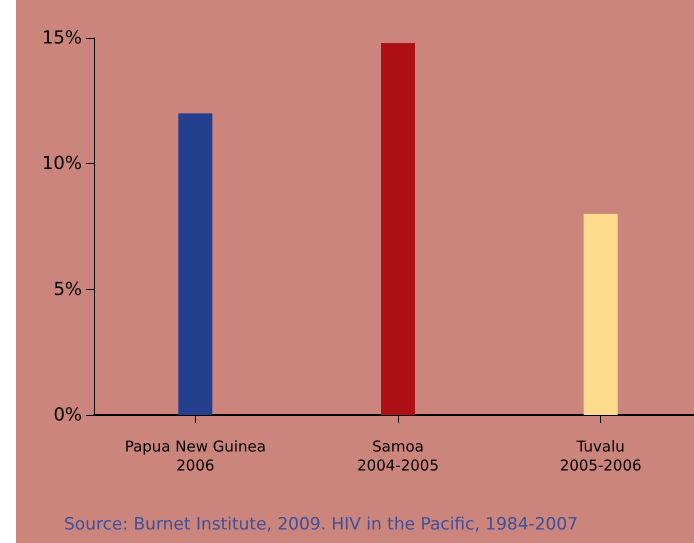 The image size is (694, 543). I want to click on y-tick-label: 15%, so click(62, 38).